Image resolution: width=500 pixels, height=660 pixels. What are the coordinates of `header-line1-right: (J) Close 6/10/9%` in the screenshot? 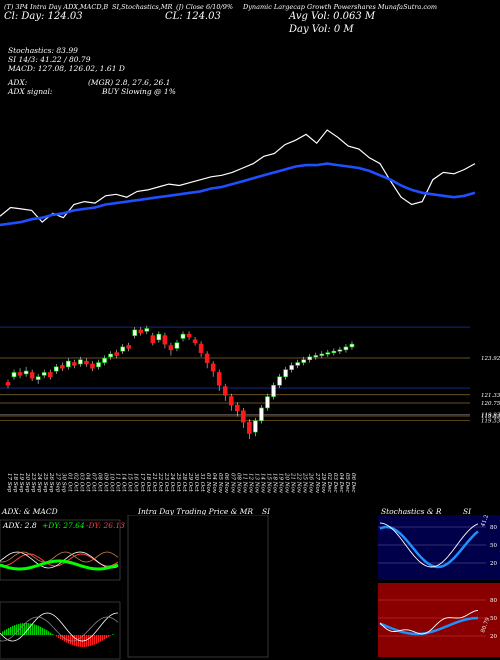 It's located at (205, 7).